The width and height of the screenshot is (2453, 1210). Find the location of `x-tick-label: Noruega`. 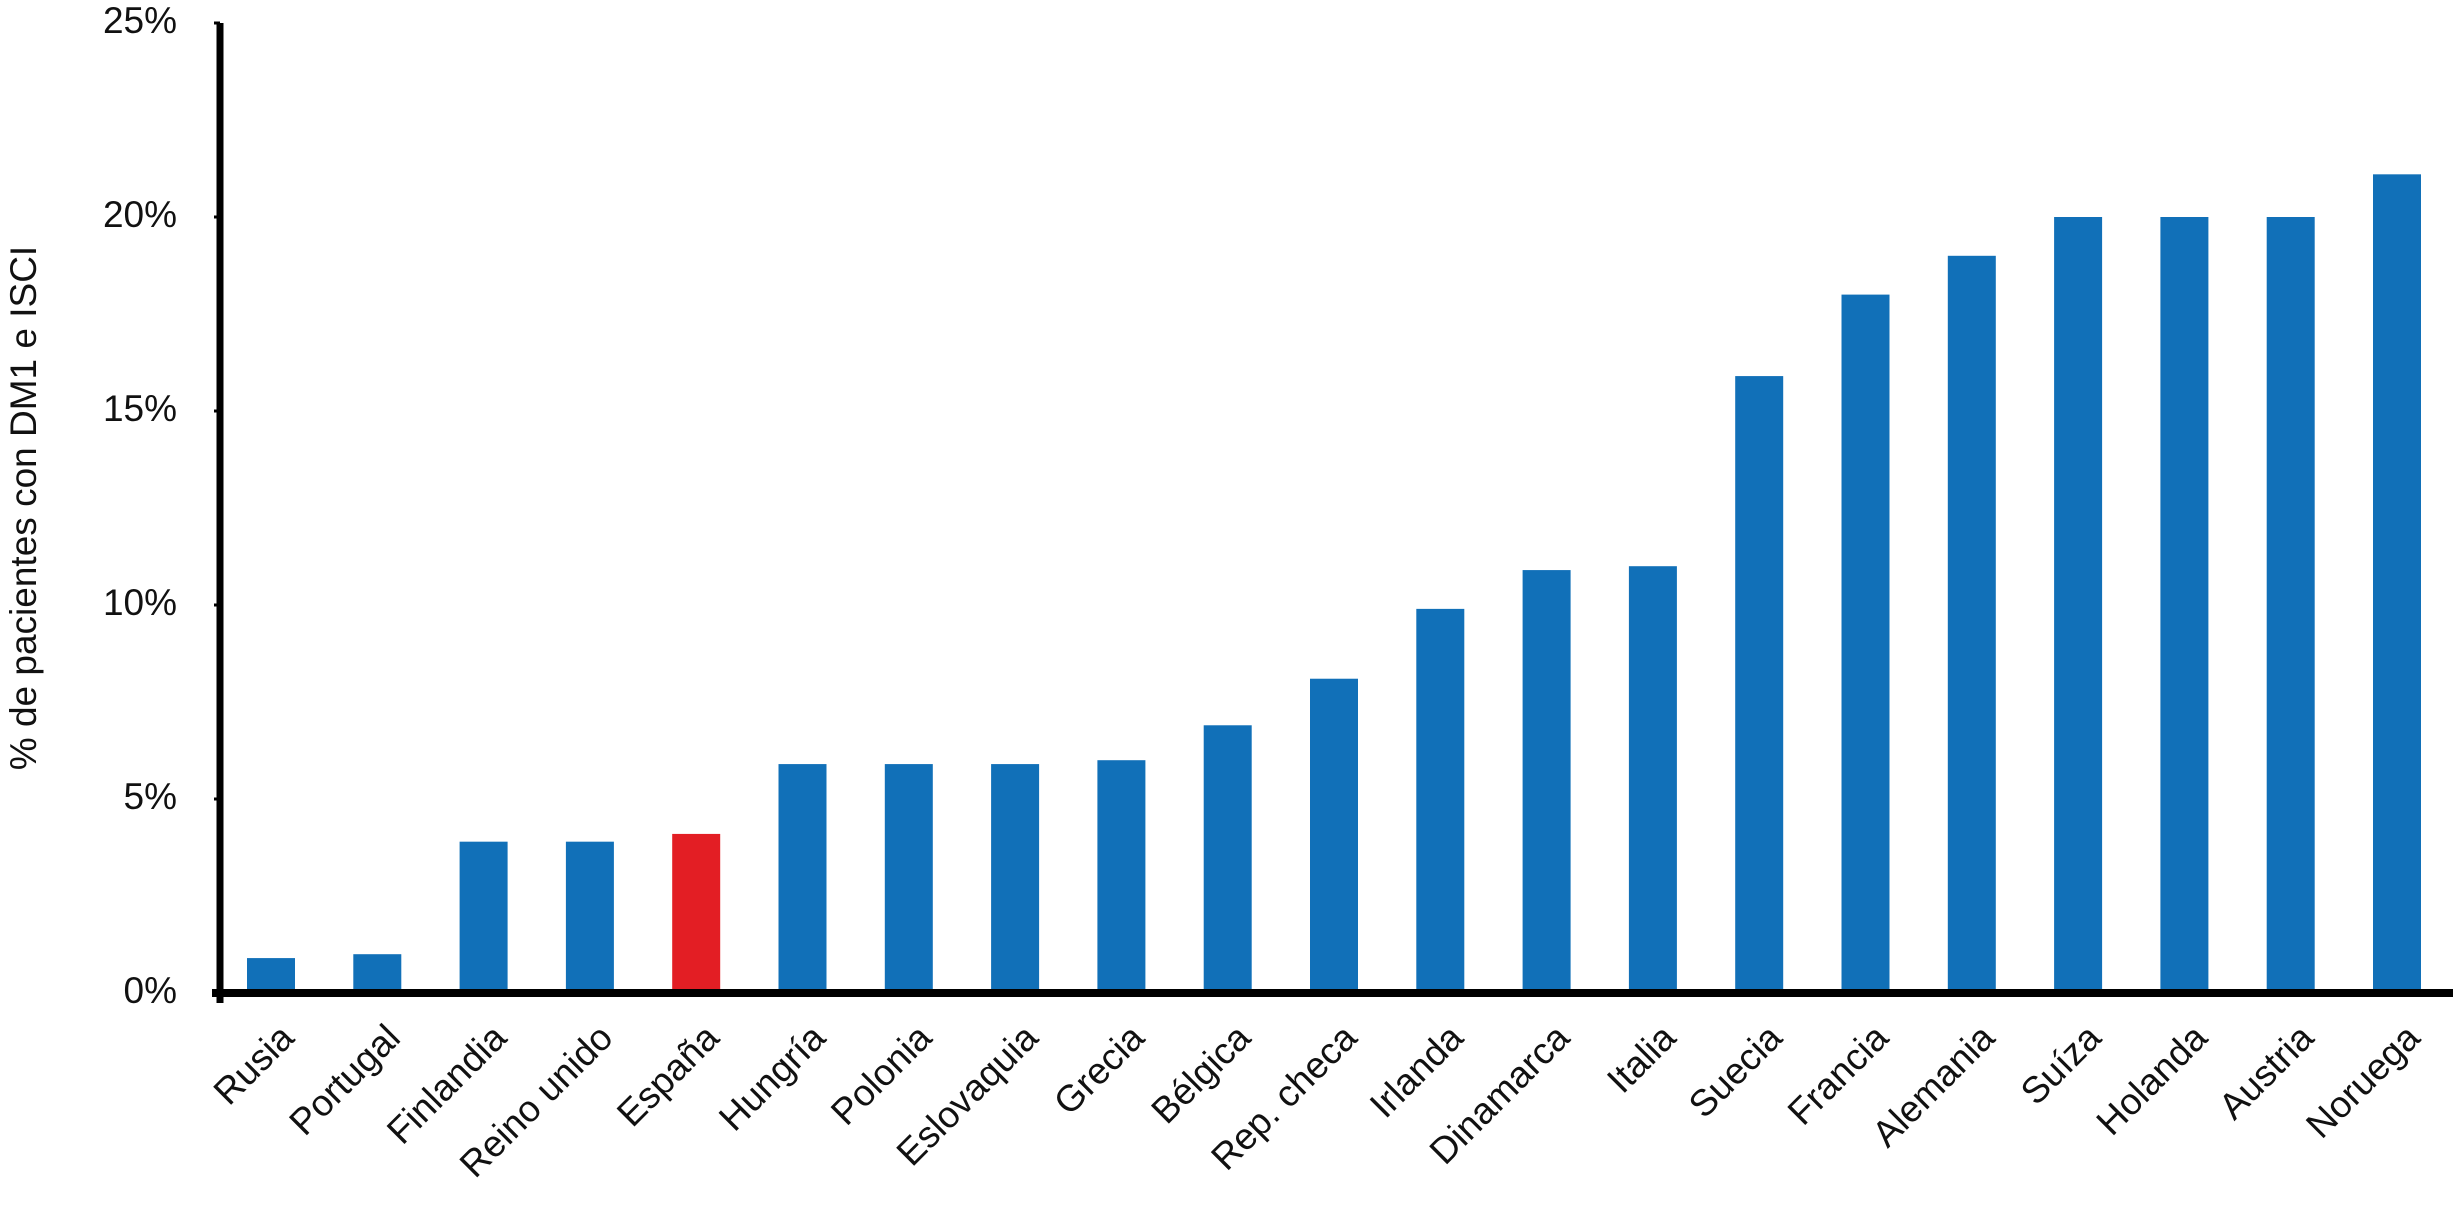

x-tick-label: Noruega is located at coordinates (2363, 1081).